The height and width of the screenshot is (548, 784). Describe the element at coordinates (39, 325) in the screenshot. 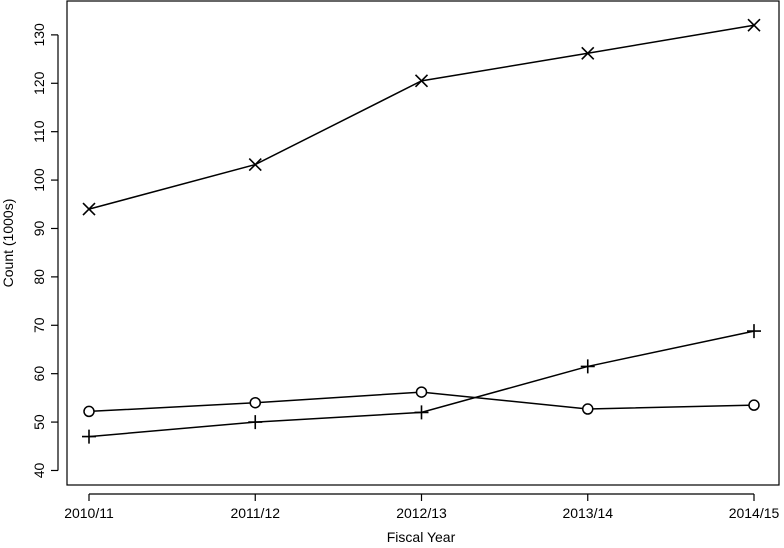

I see `y-tick-label: 70` at that location.